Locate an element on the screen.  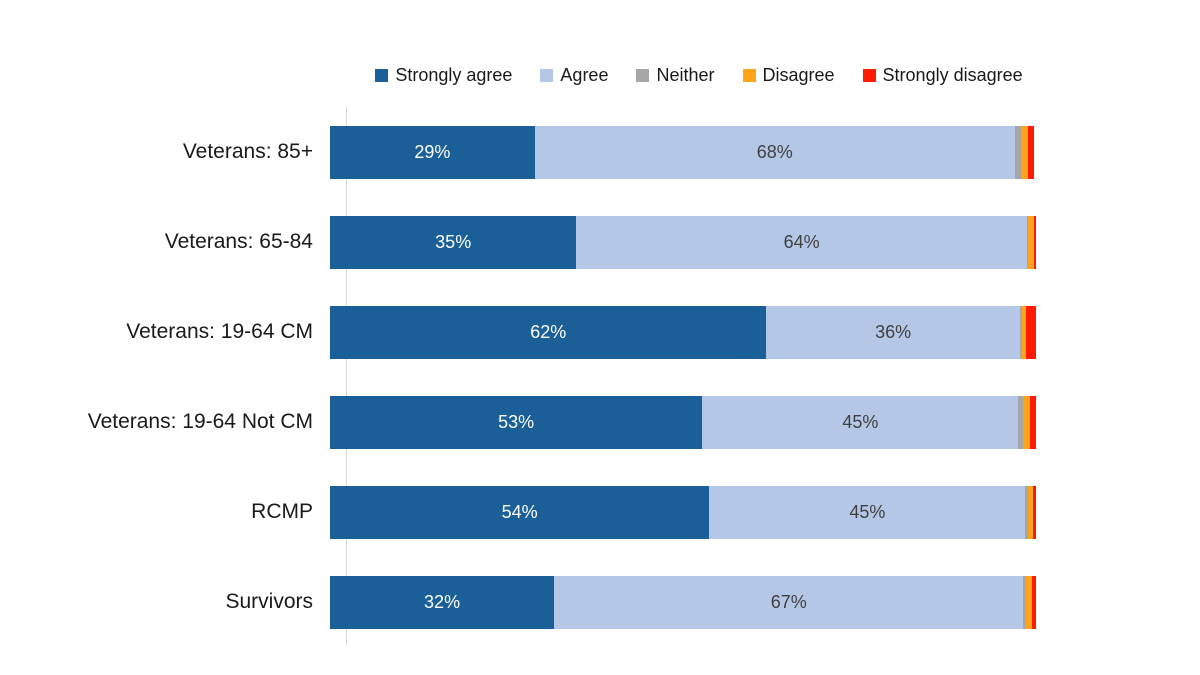
legend-item-strongly-agree: Strongly agree is located at coordinates (443, 75).